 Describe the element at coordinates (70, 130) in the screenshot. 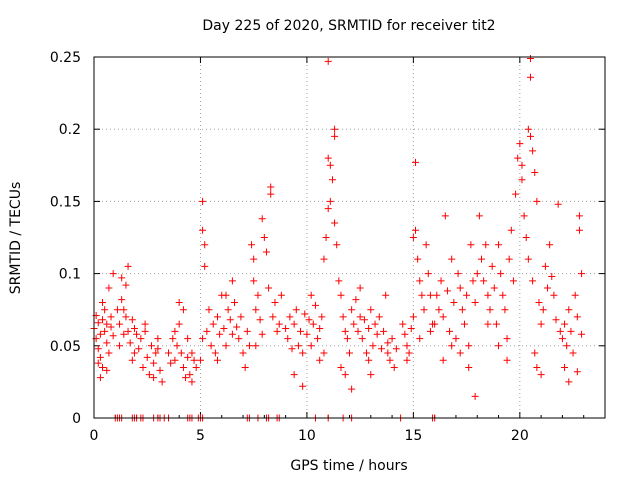

I see `y-tick-label: 0.2` at that location.